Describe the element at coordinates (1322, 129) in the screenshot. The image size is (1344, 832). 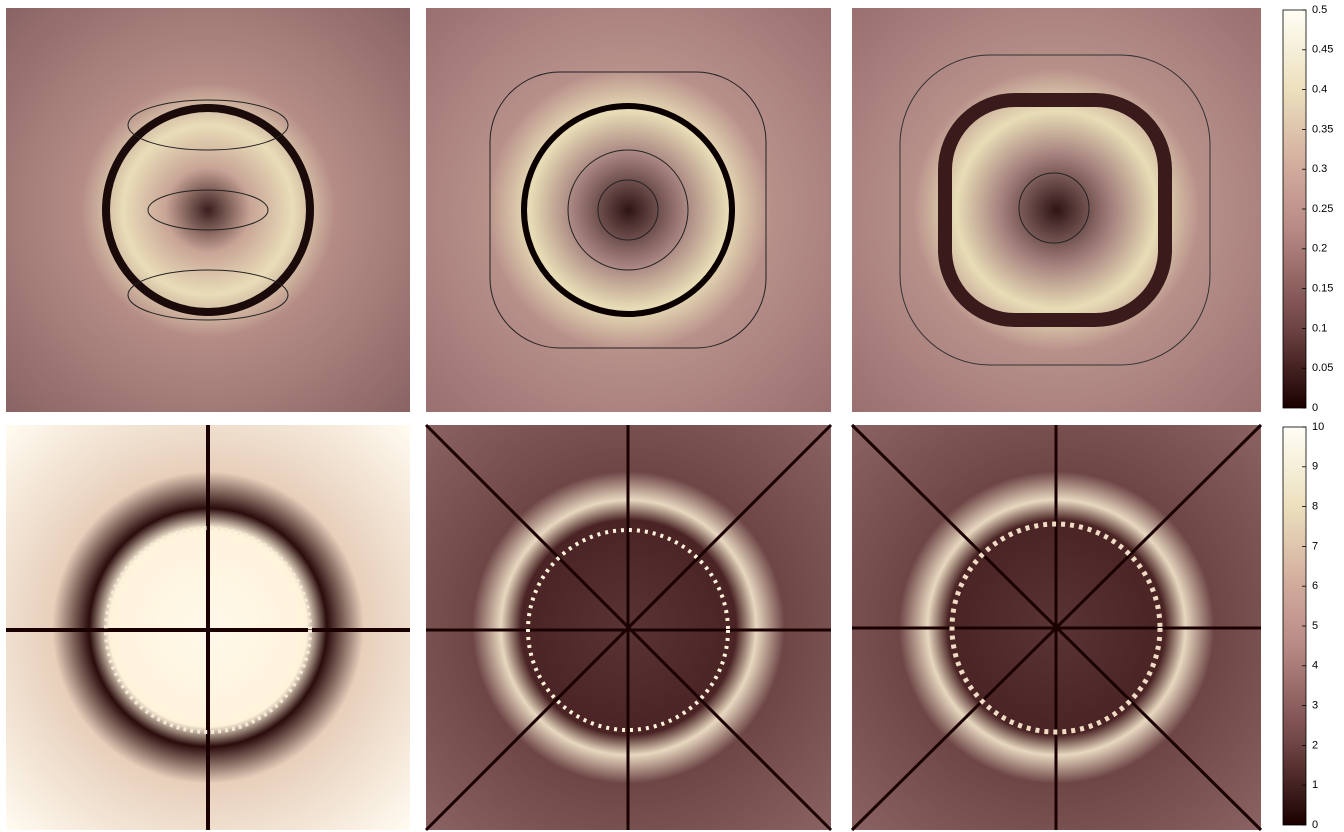
I see `tick-label: 0.35` at that location.